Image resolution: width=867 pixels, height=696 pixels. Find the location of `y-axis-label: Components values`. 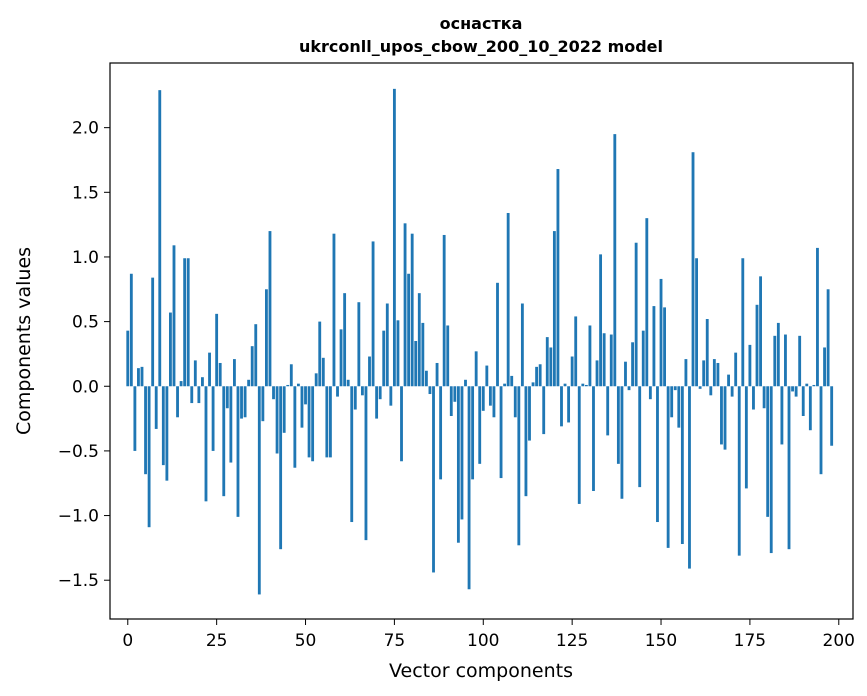

y-axis-label: Components values is located at coordinates (24, 341).